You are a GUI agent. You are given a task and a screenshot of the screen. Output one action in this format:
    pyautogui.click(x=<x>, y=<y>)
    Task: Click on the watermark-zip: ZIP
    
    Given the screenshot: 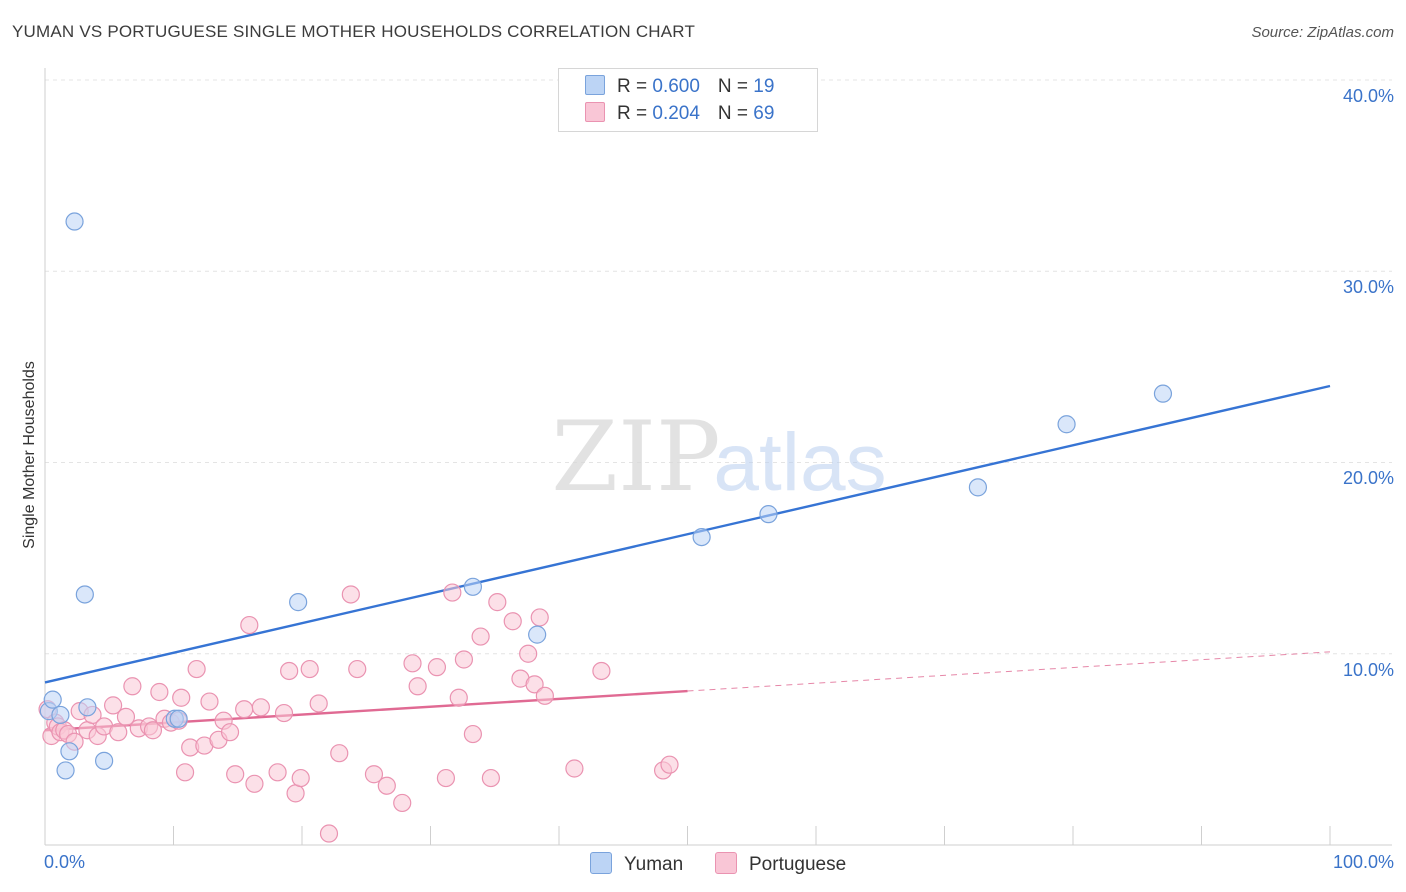 What is the action you would take?
    pyautogui.click(x=635, y=457)
    